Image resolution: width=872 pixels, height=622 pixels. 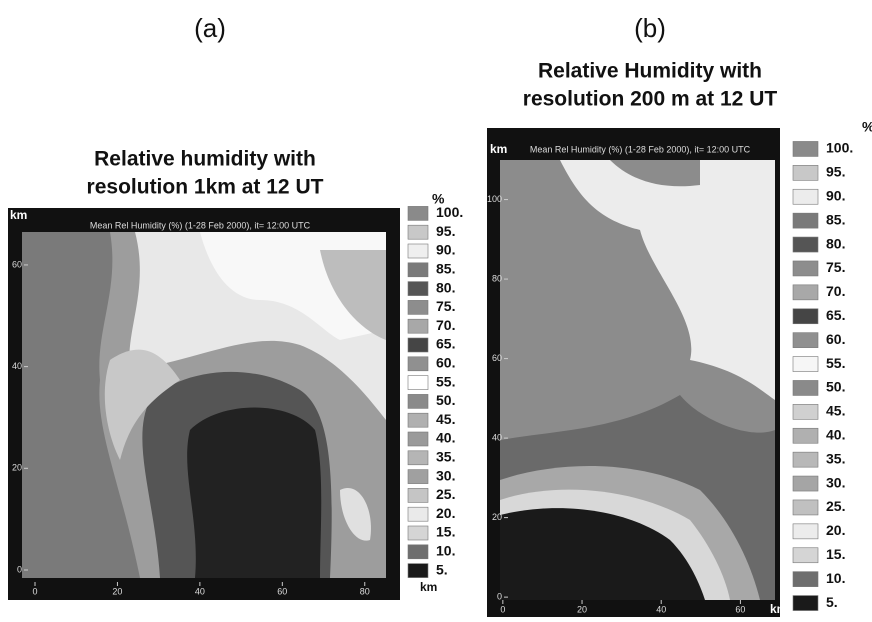 I want to click on panel-title: Relative Humidity with, so click(x=650, y=71).